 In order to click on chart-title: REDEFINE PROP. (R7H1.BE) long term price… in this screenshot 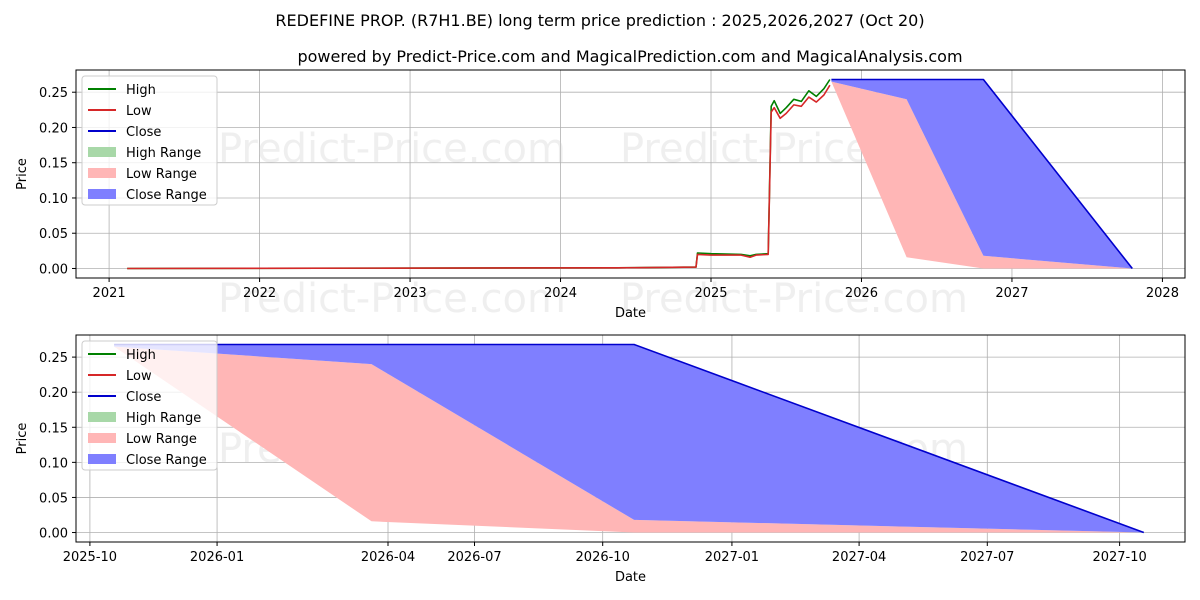, I will do `click(599, 20)`.